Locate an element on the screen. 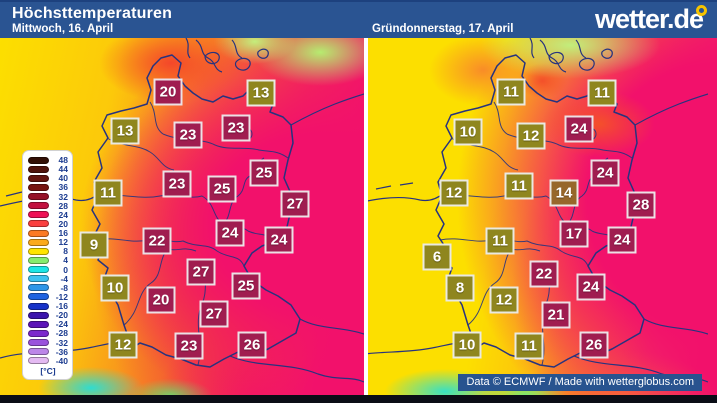 This screenshot has height=403, width=717. legend-row: -40 is located at coordinates (48, 361).